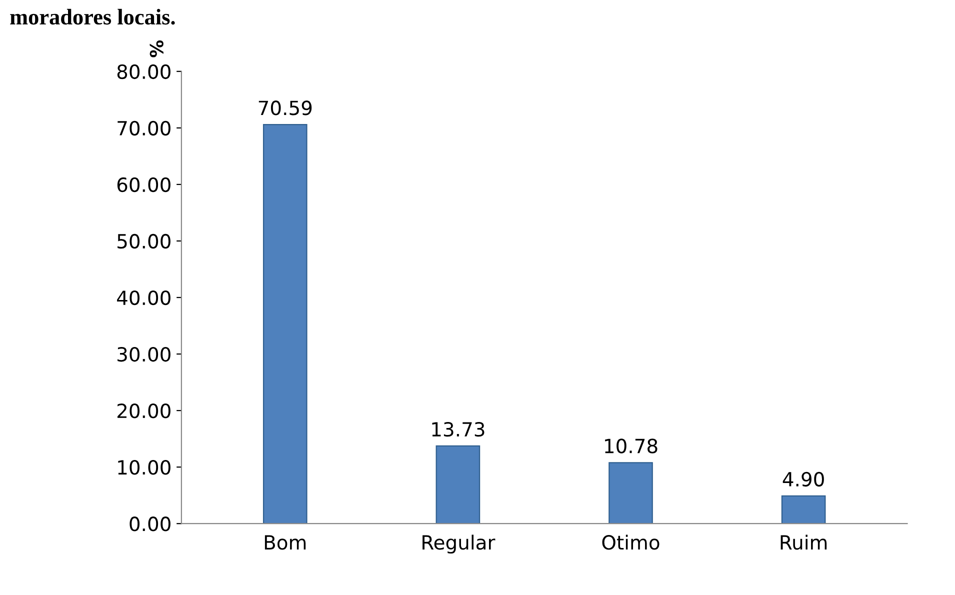 The image size is (955, 595). Describe the element at coordinates (459, 544) in the screenshot. I see `x-tick-label: Regular` at that location.